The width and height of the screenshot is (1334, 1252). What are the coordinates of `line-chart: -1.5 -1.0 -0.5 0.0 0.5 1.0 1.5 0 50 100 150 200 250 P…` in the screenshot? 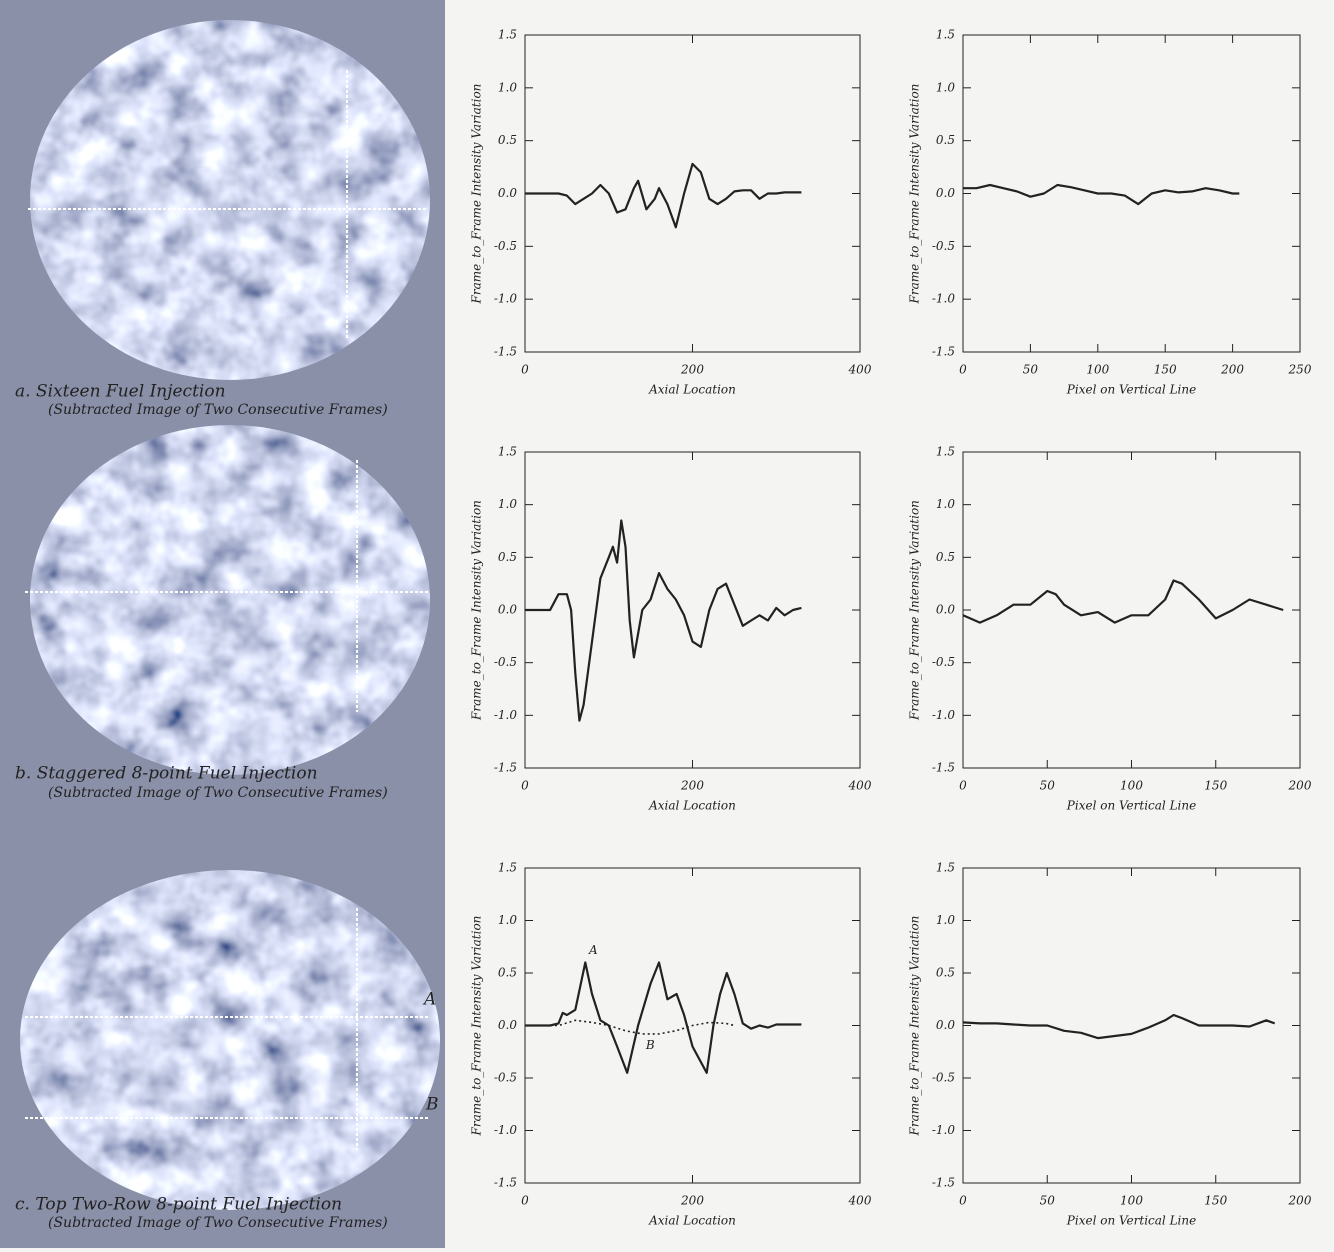 It's located at (1110, 212).